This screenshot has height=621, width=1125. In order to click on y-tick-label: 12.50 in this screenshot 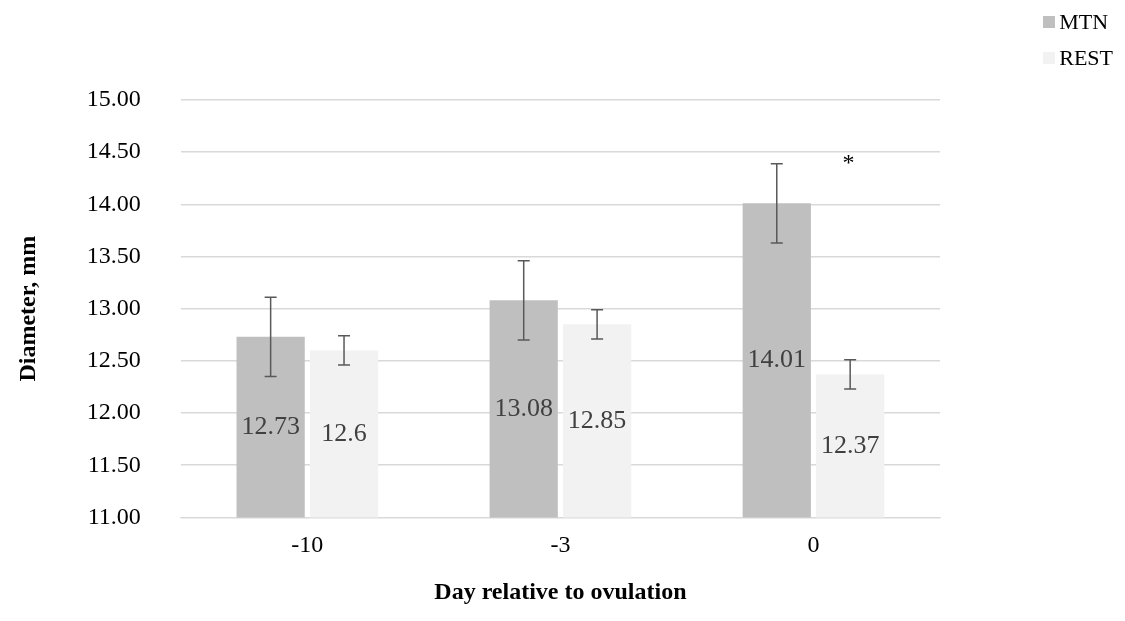, I will do `click(113, 359)`.